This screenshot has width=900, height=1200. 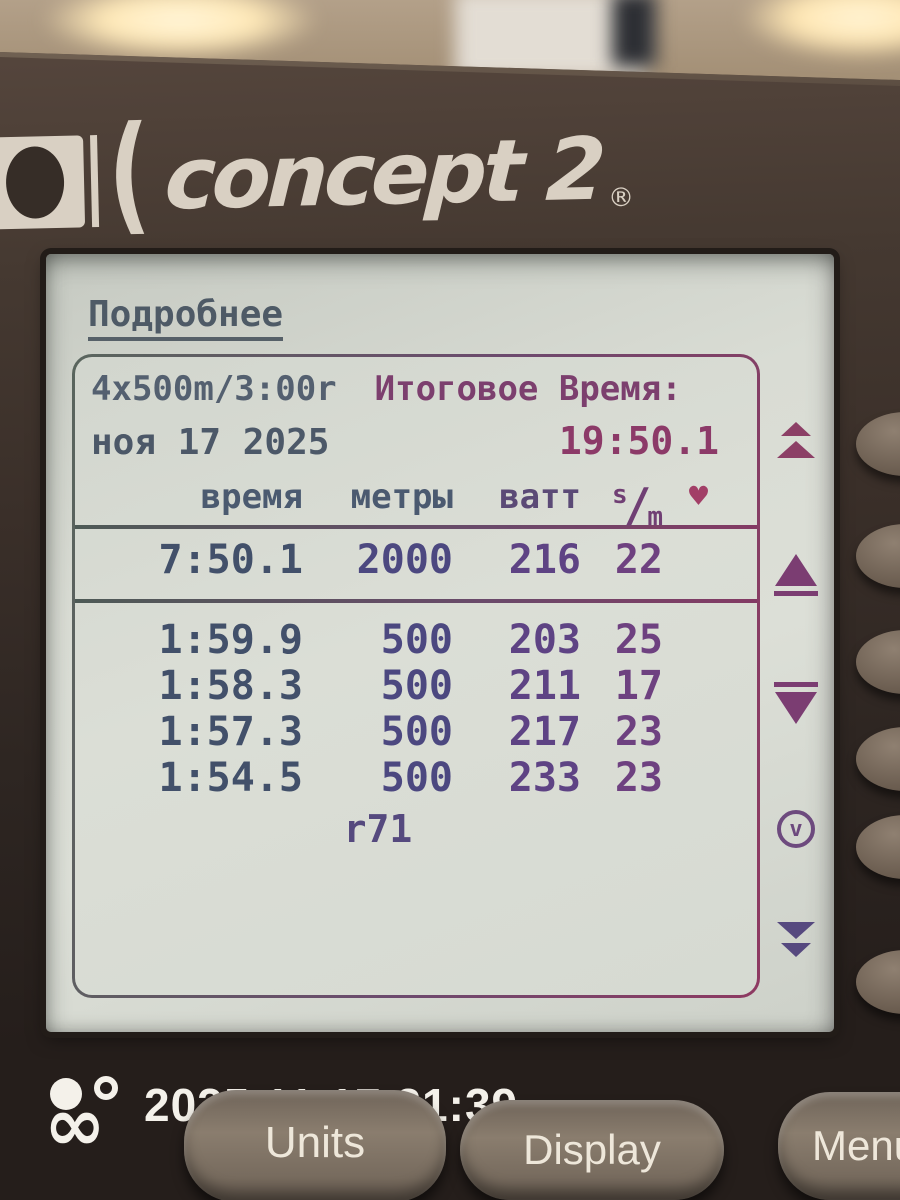 I want to click on header-watts: ватт, so click(x=540, y=497).